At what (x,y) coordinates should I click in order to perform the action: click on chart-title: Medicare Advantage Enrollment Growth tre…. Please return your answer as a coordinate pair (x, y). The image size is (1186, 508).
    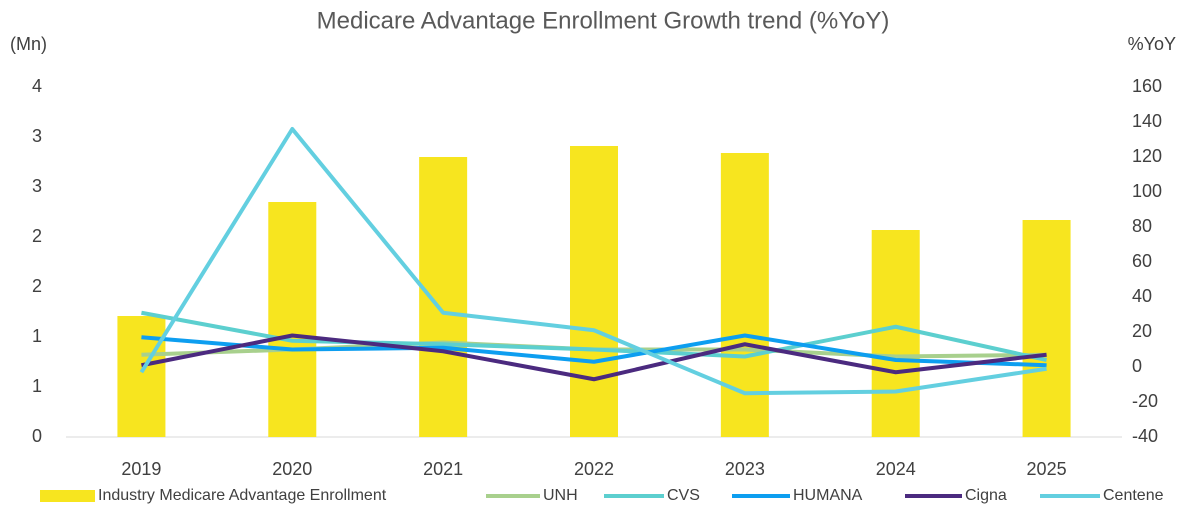
    Looking at the image, I should click on (603, 20).